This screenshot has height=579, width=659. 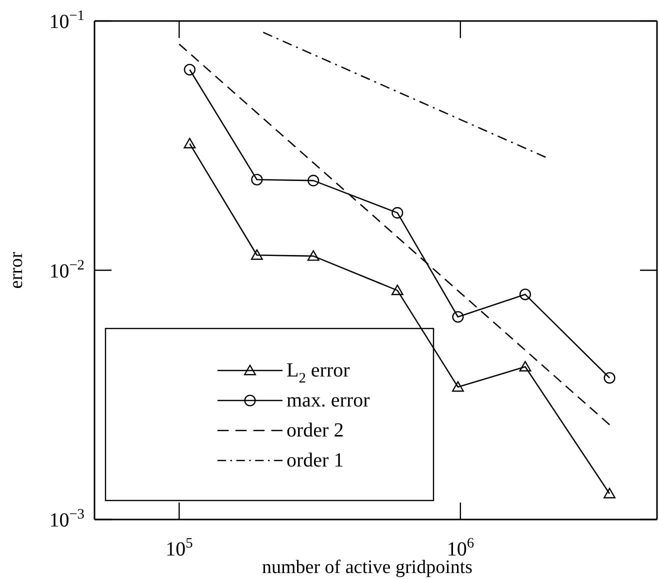 What do you see at coordinates (66, 269) in the screenshot?
I see `y-tick-label: 10$^{−2}$` at bounding box center [66, 269].